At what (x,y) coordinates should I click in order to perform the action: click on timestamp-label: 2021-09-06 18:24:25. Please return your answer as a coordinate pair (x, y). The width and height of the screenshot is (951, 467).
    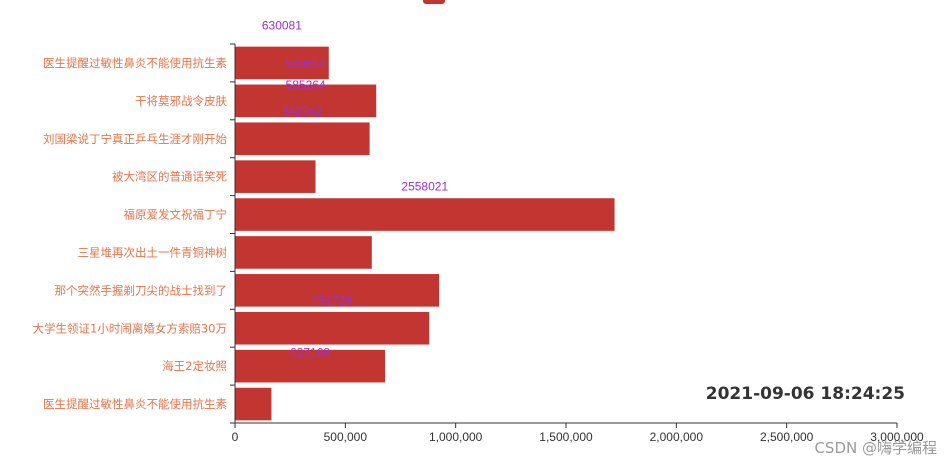
    Looking at the image, I should click on (805, 394).